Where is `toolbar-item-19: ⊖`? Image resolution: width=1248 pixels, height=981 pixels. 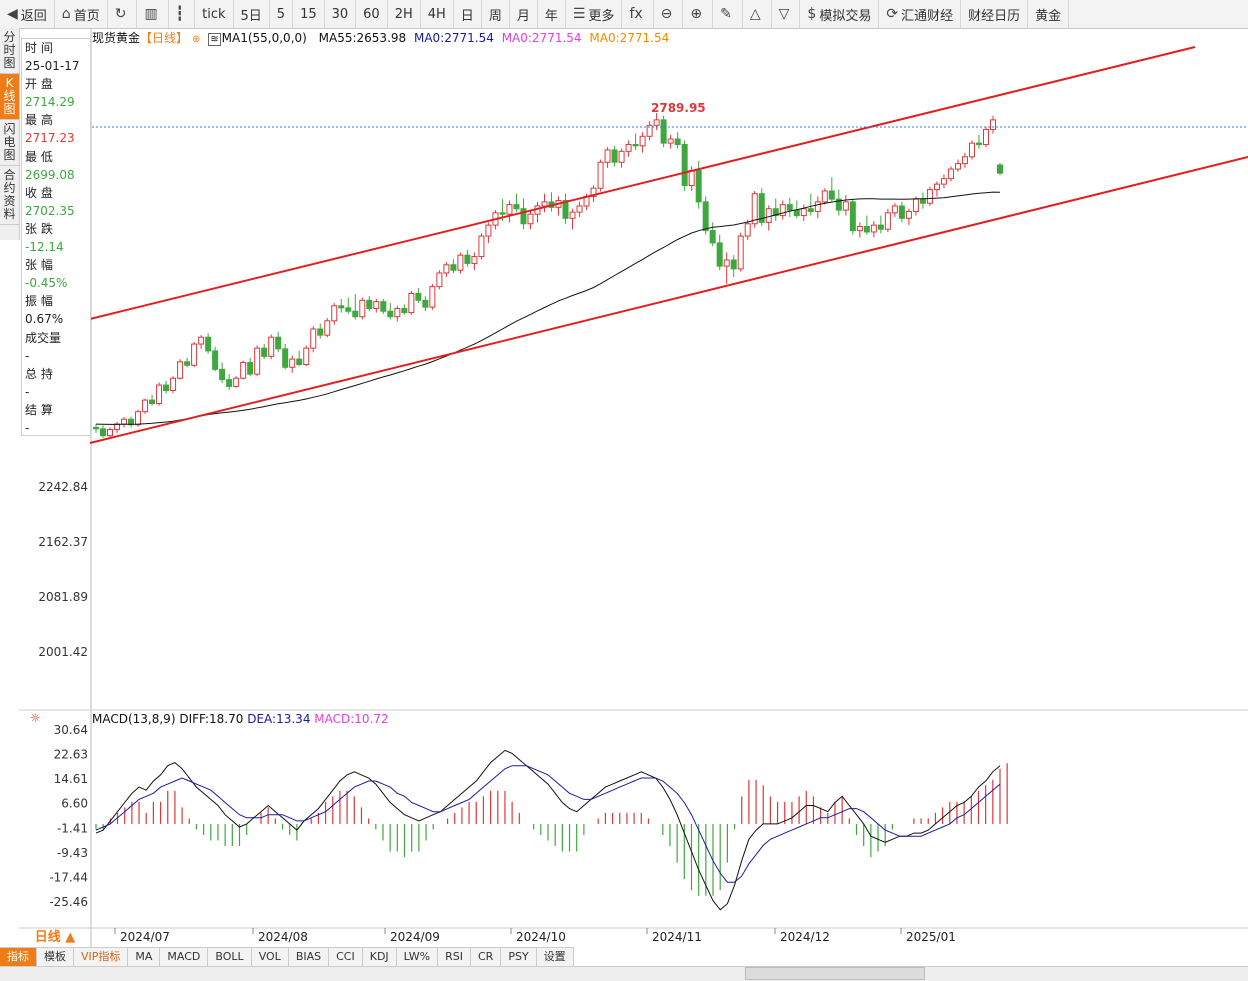
toolbar-item-19: ⊖ is located at coordinates (669, 14).